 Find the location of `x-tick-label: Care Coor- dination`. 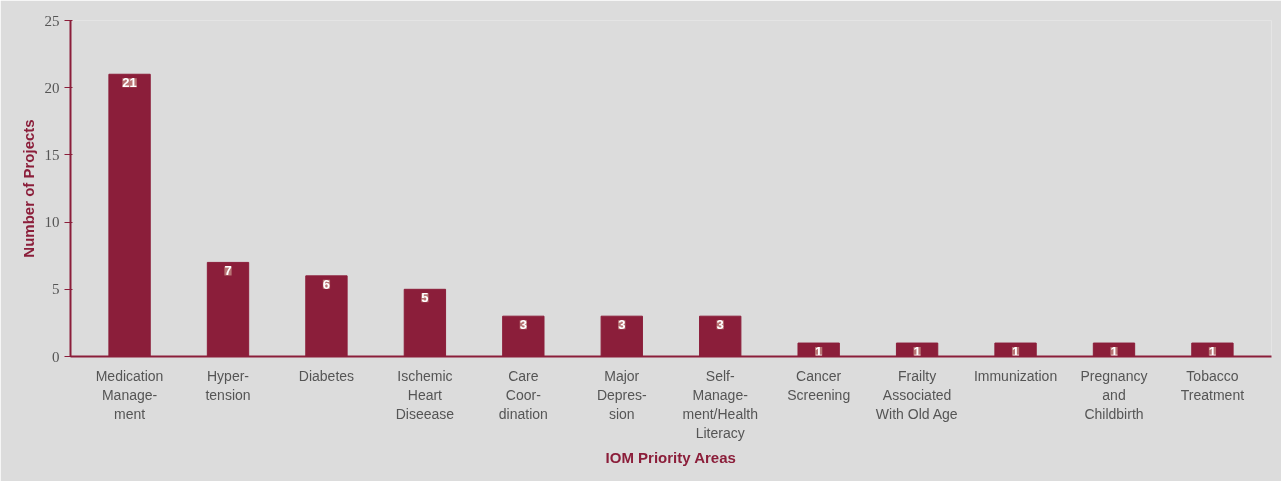

x-tick-label: Care Coor- dination is located at coordinates (523, 394).